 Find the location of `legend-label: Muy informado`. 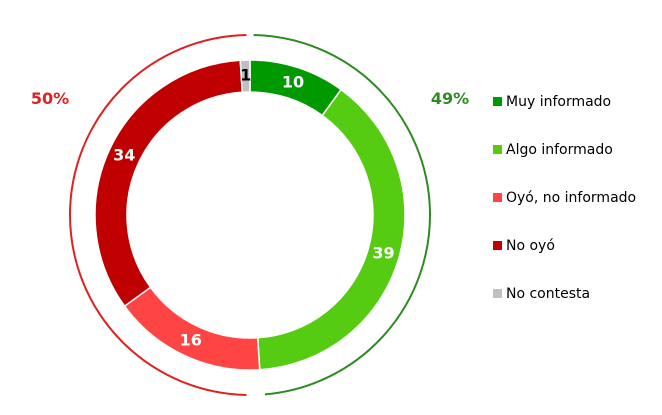

legend-label: Muy informado is located at coordinates (558, 102).